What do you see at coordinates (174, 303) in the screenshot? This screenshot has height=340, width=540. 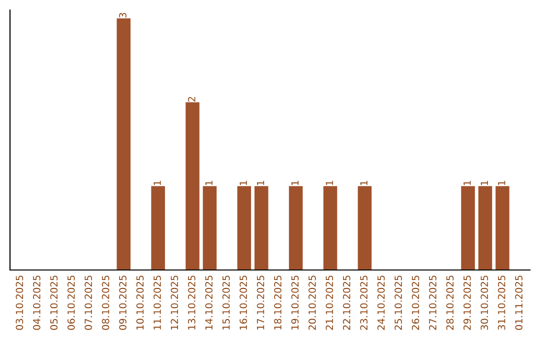 I see `x-tick-label: 12.10.2025` at bounding box center [174, 303].